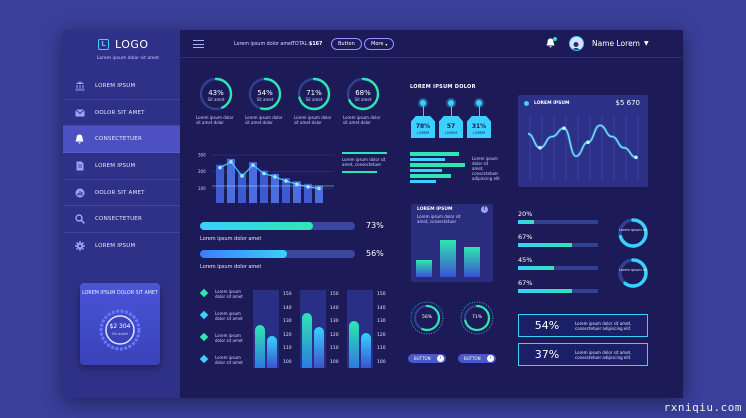 This screenshot has height=418, width=746. What do you see at coordinates (616, 43) in the screenshot?
I see `user-name: Name Lorem` at bounding box center [616, 43].